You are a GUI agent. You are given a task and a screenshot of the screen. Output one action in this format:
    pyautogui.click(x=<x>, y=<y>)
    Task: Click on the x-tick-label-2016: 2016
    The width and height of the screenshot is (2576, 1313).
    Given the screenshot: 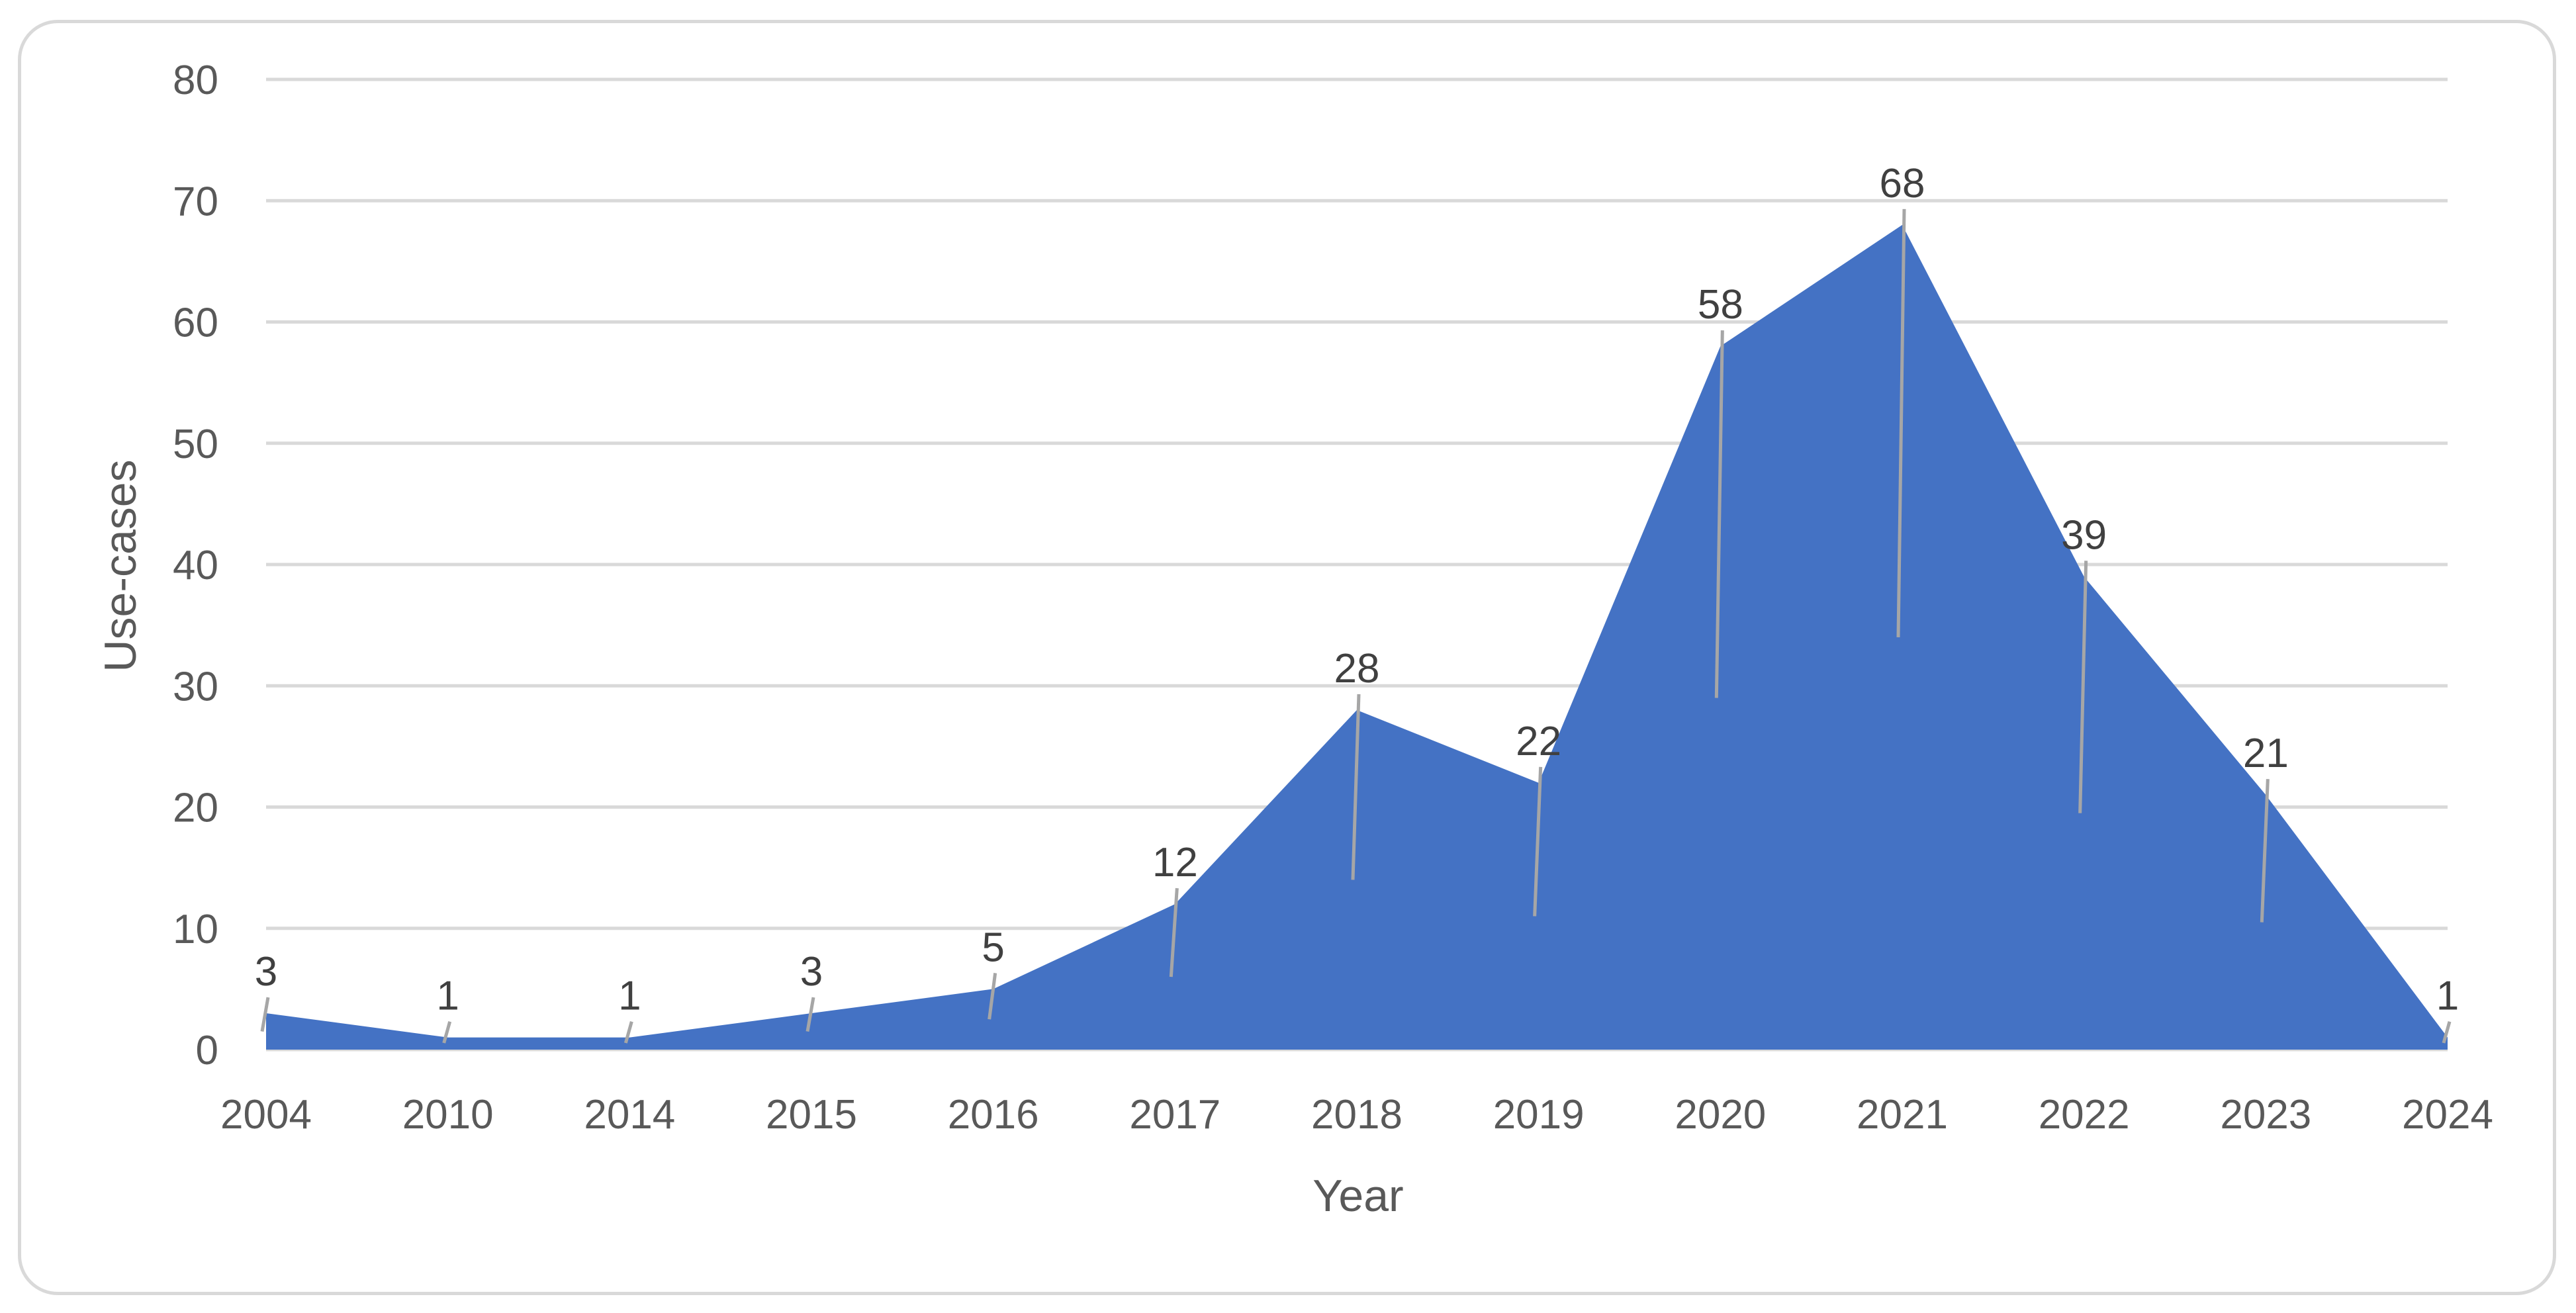 What is the action you would take?
    pyautogui.click(x=993, y=1115)
    